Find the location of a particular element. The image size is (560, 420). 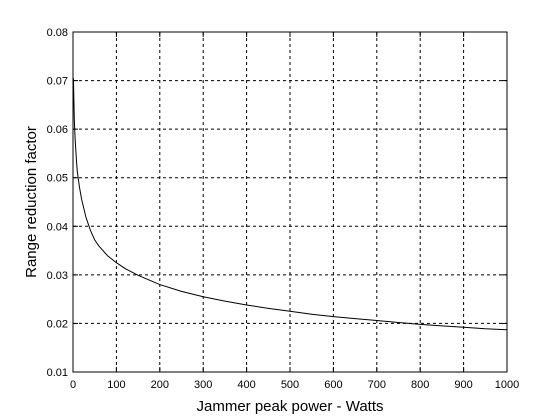

x-tick-label: 800 is located at coordinates (420, 385).